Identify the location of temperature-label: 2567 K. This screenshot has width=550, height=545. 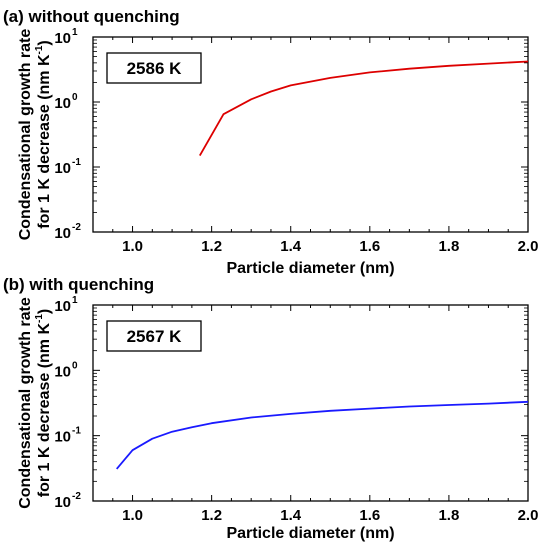
(155, 336).